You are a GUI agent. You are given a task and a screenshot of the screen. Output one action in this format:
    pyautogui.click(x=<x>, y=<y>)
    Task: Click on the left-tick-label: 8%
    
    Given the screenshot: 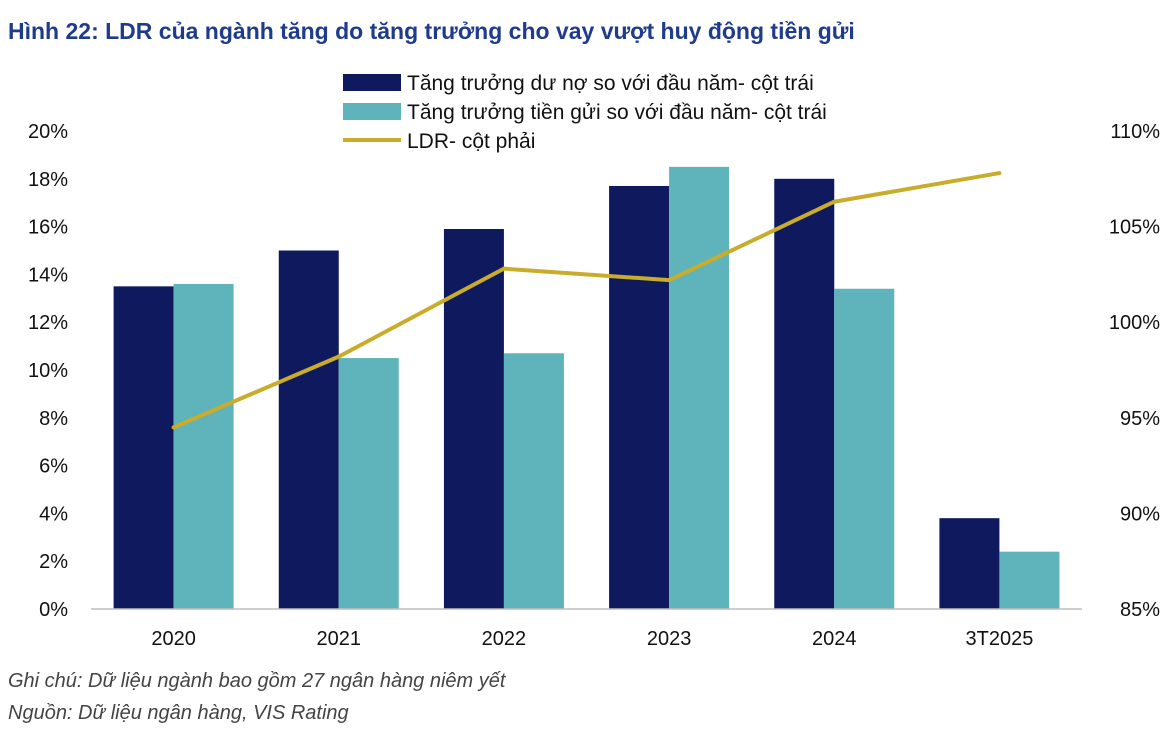 What is the action you would take?
    pyautogui.click(x=53, y=419)
    